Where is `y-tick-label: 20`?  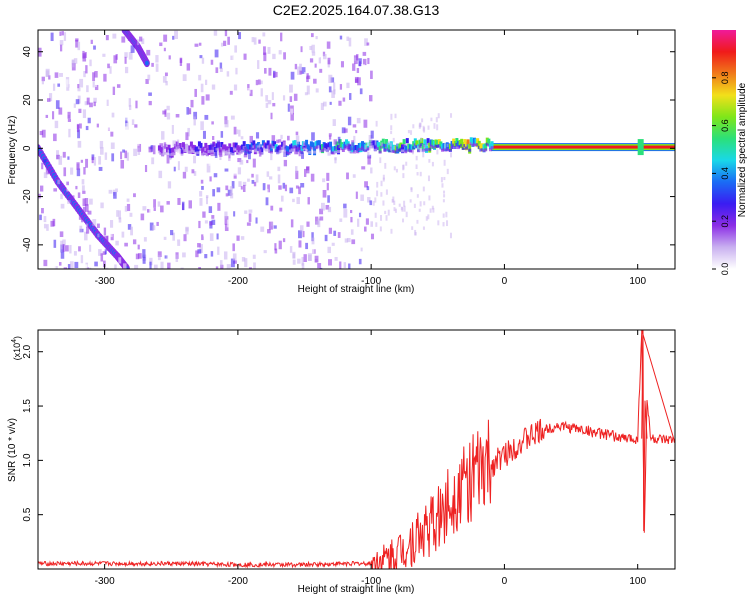 y-tick-label: 20 is located at coordinates (27, 100).